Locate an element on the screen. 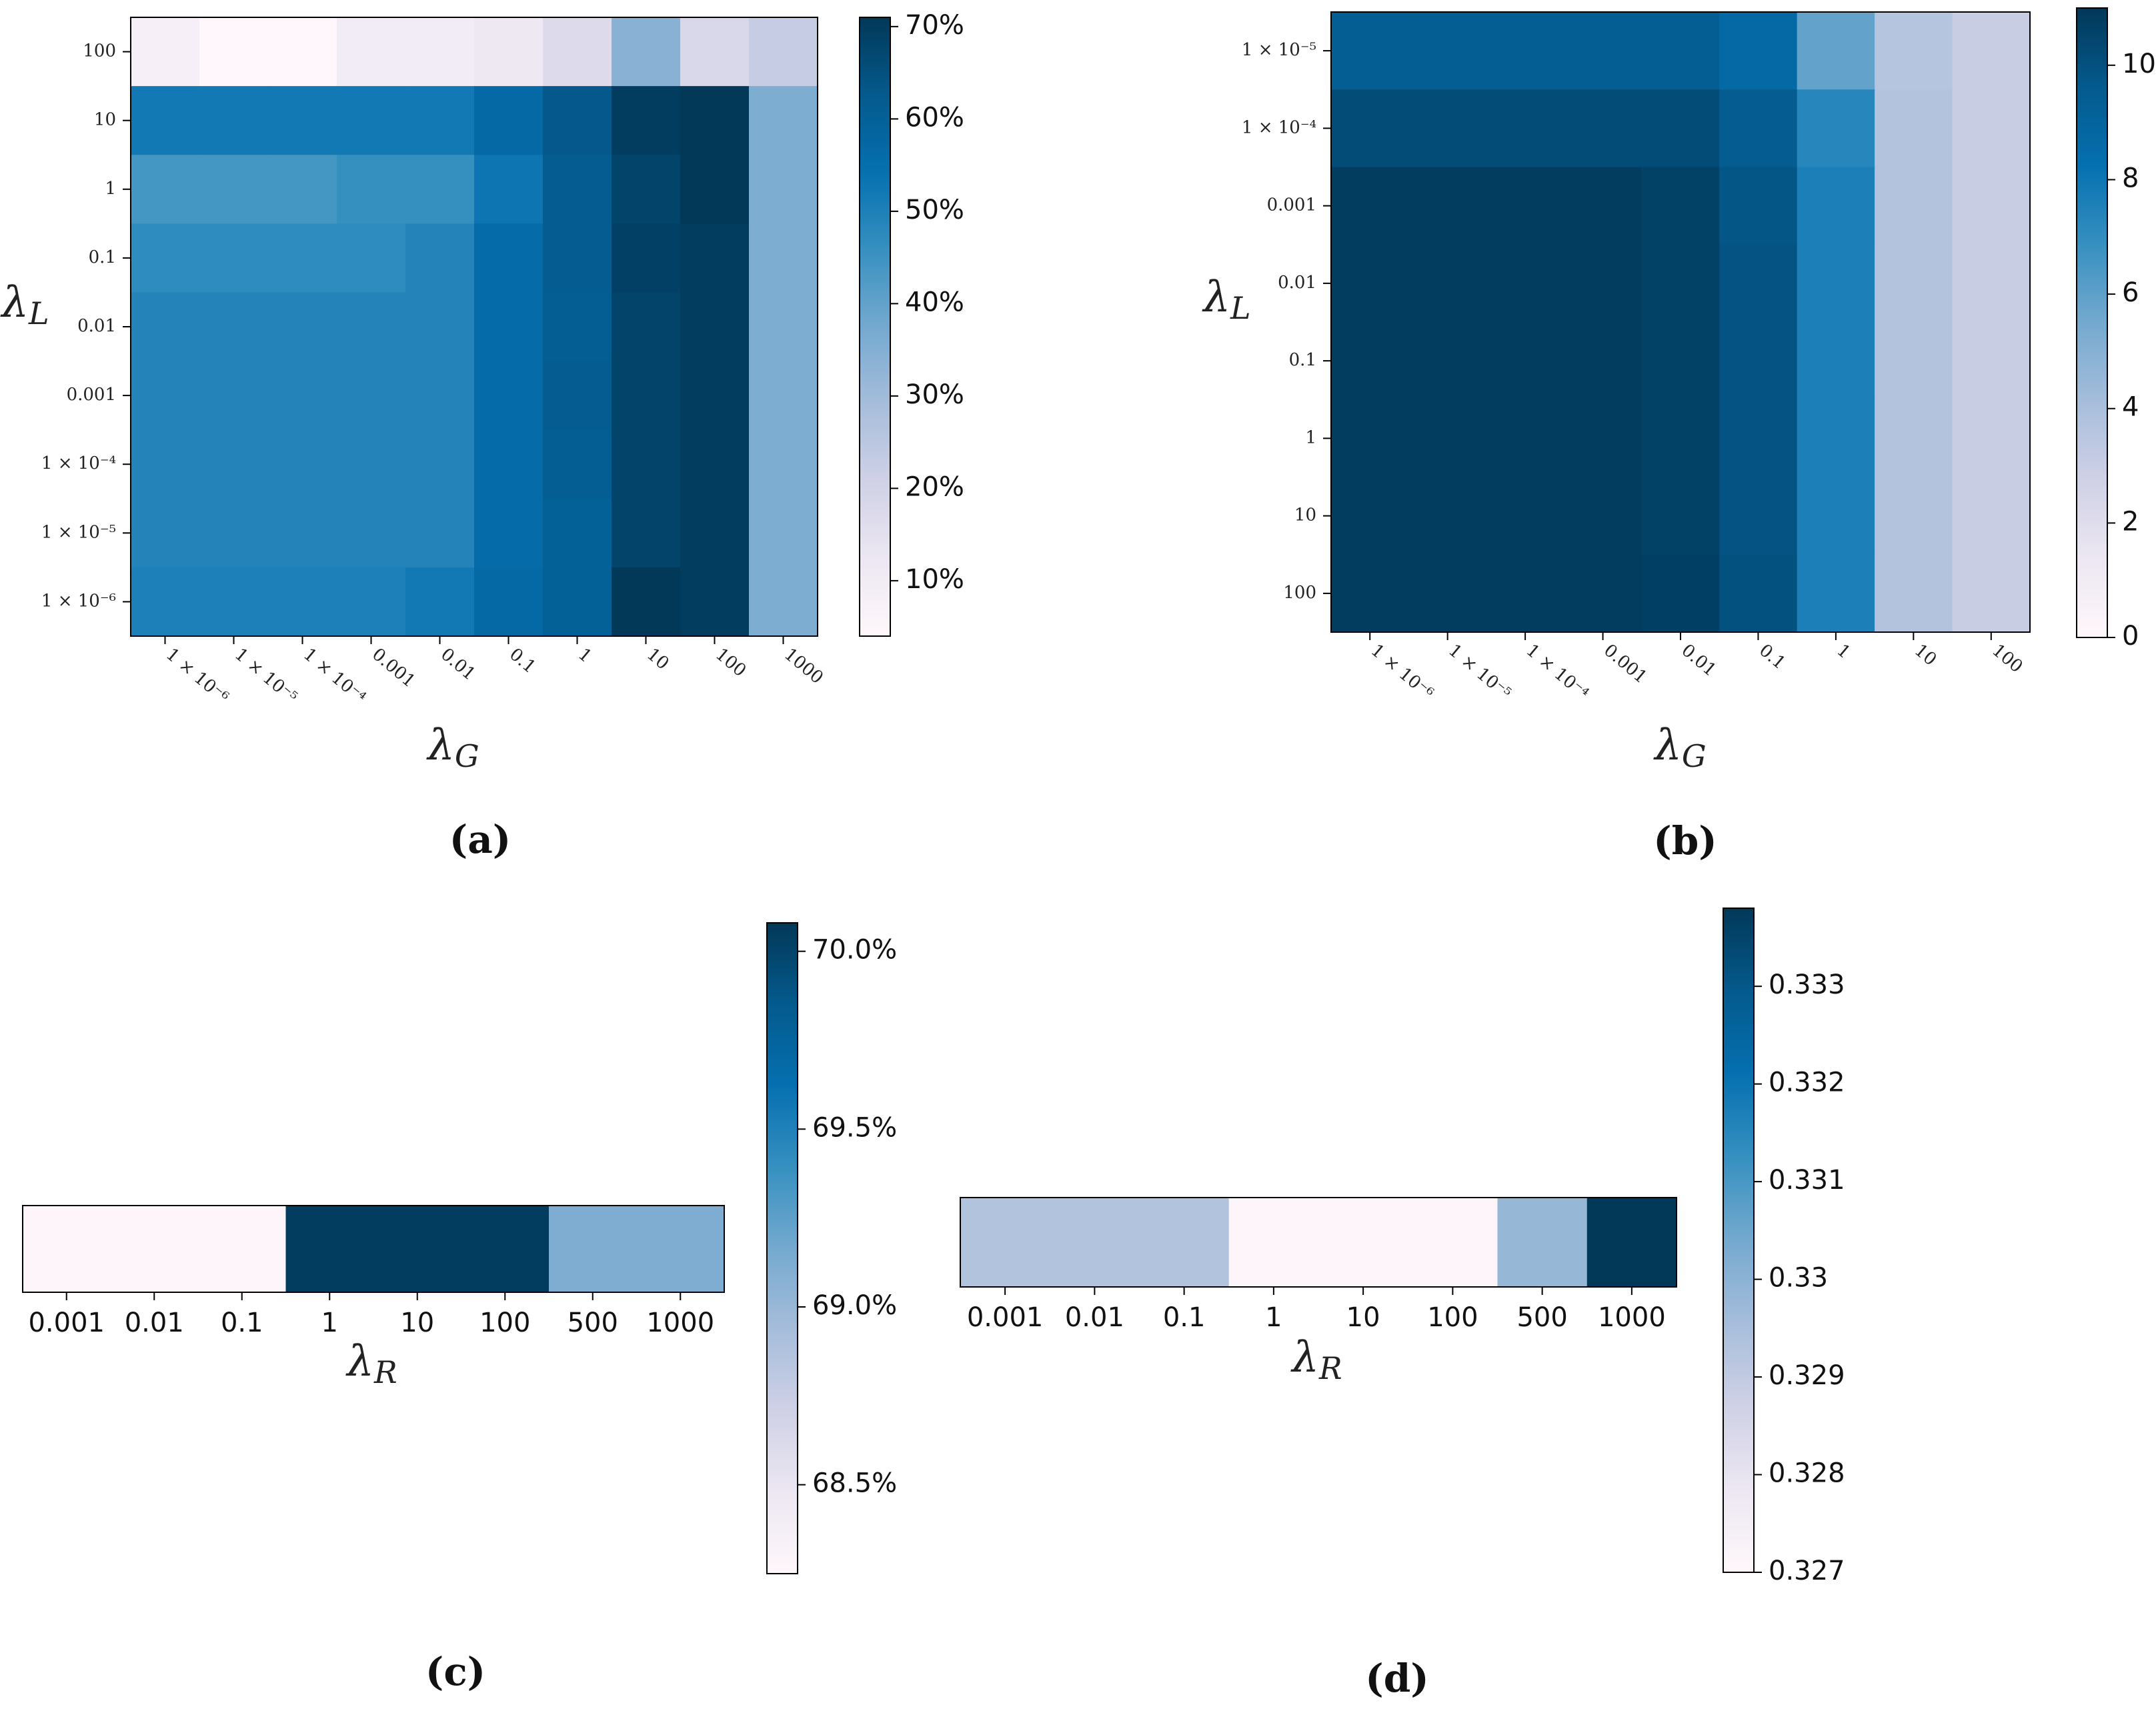  colorbar-tick-label: 69.0% is located at coordinates (854, 1305).